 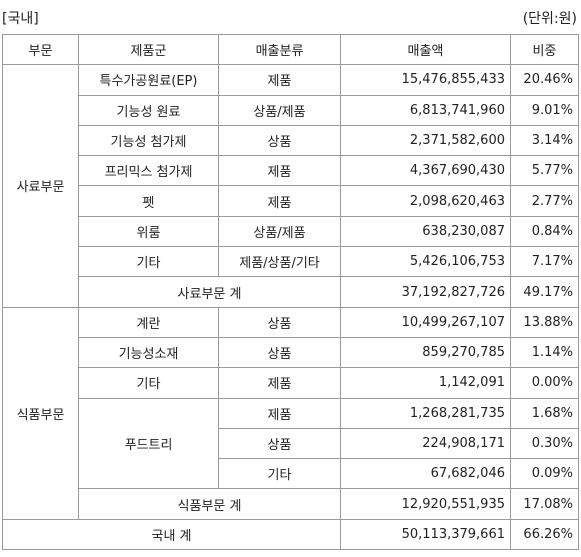 I want to click on amount-cell: 859,270,785, so click(x=425, y=352).